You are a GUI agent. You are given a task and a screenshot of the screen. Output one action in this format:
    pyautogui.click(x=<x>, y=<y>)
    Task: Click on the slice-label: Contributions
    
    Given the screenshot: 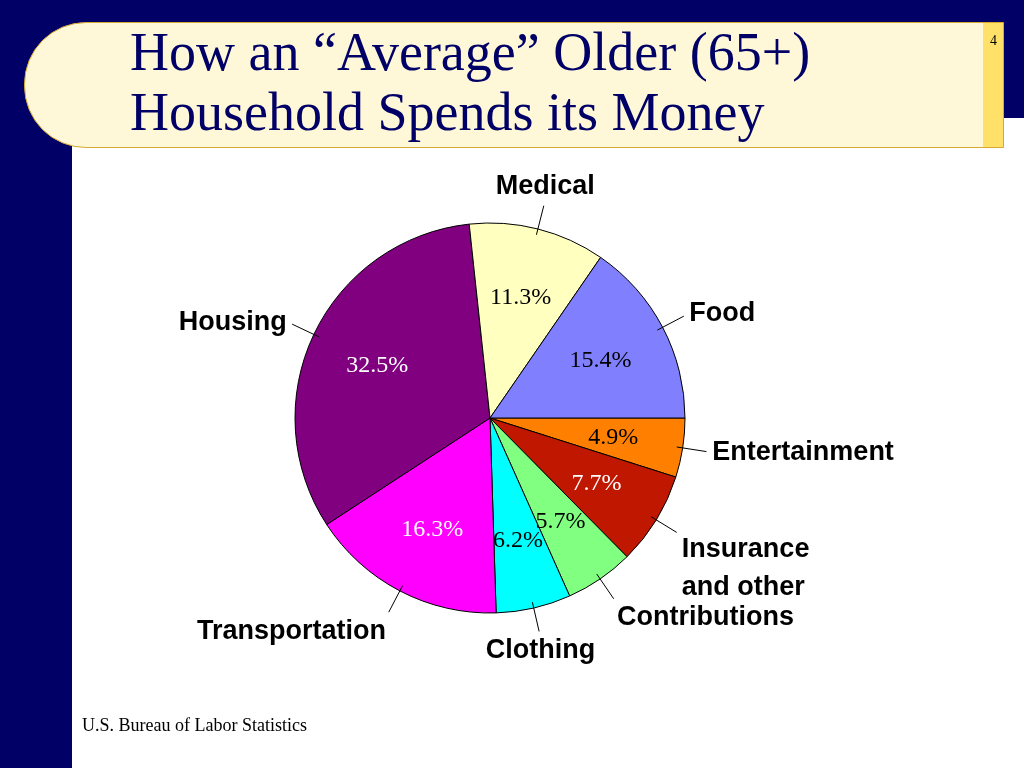 What is the action you would take?
    pyautogui.click(x=706, y=615)
    